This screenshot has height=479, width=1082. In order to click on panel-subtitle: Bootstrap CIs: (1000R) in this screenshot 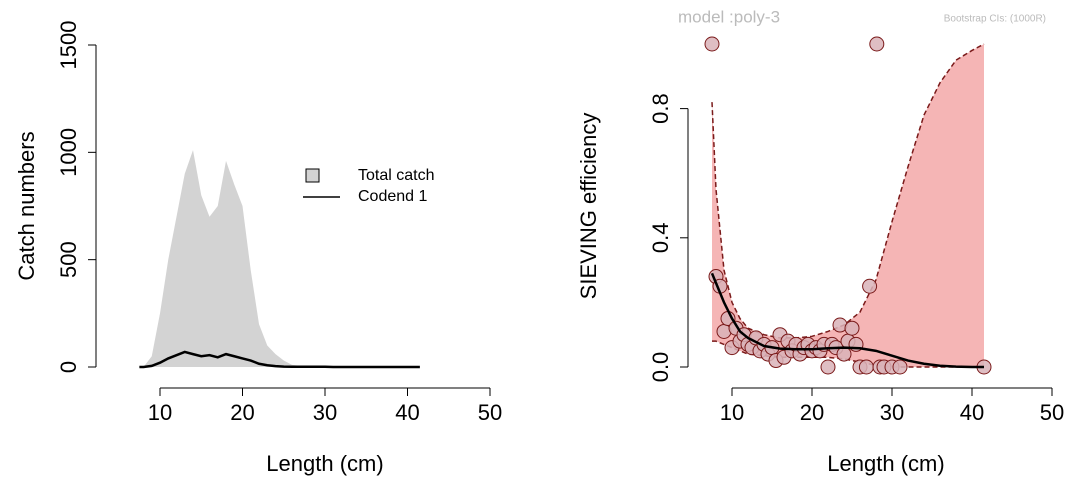, I will do `click(995, 19)`.